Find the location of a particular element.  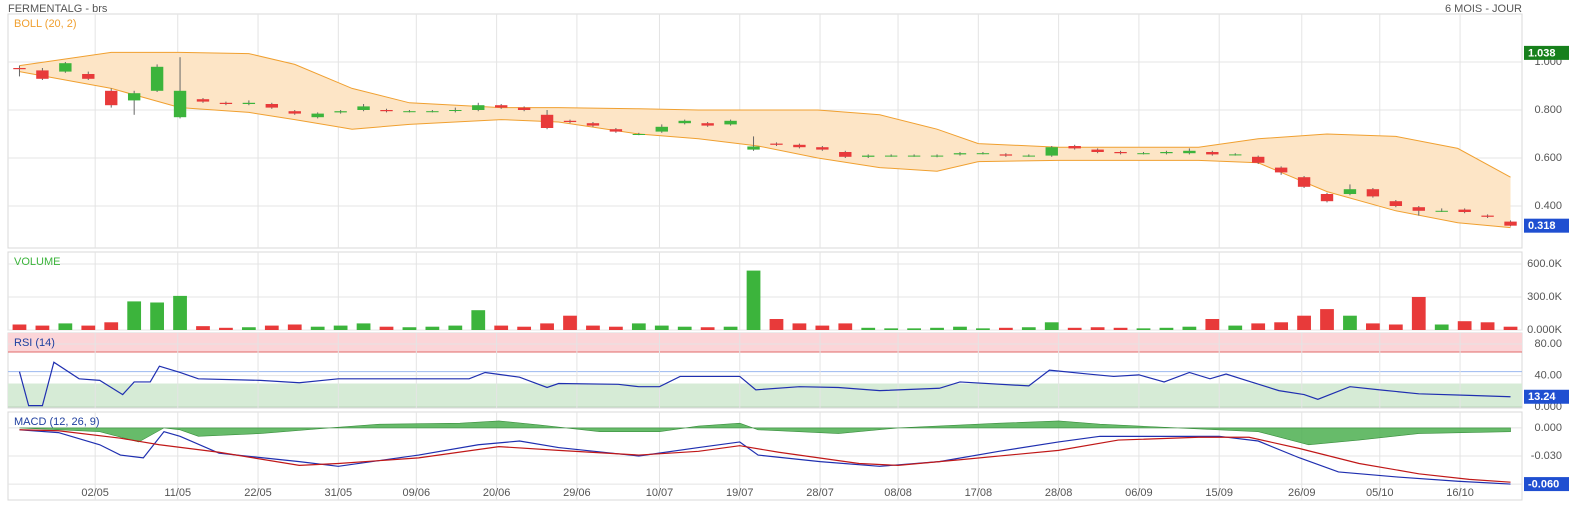

y-tick-label: 0.600 is located at coordinates (1548, 158).